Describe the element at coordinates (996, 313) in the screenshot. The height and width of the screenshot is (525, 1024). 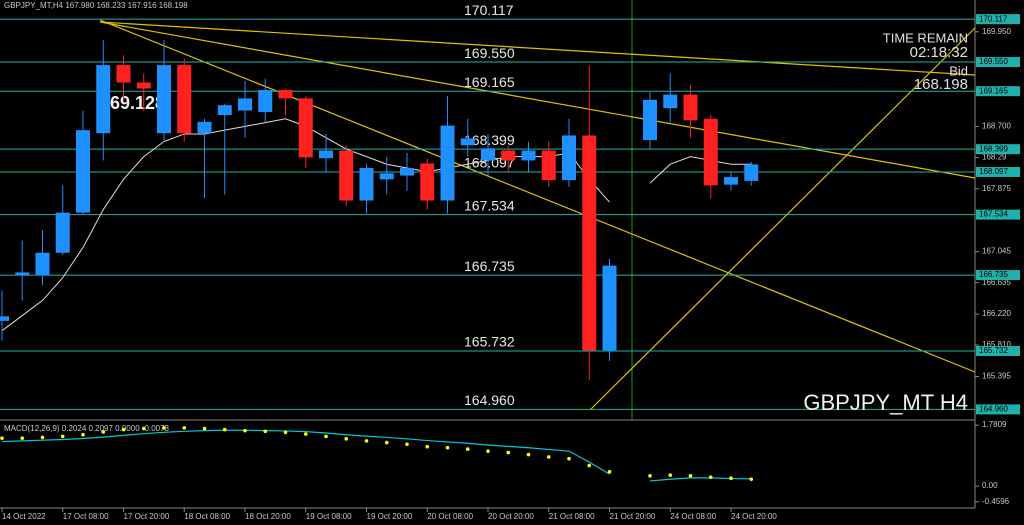
I see `y-tick-label: 166.220` at that location.